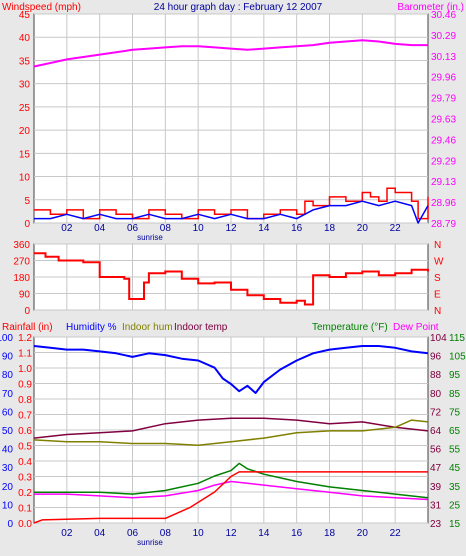 The image size is (466, 556). Describe the element at coordinates (150, 542) in the screenshot. I see `sunrise-label-bottom: sunrise` at that location.